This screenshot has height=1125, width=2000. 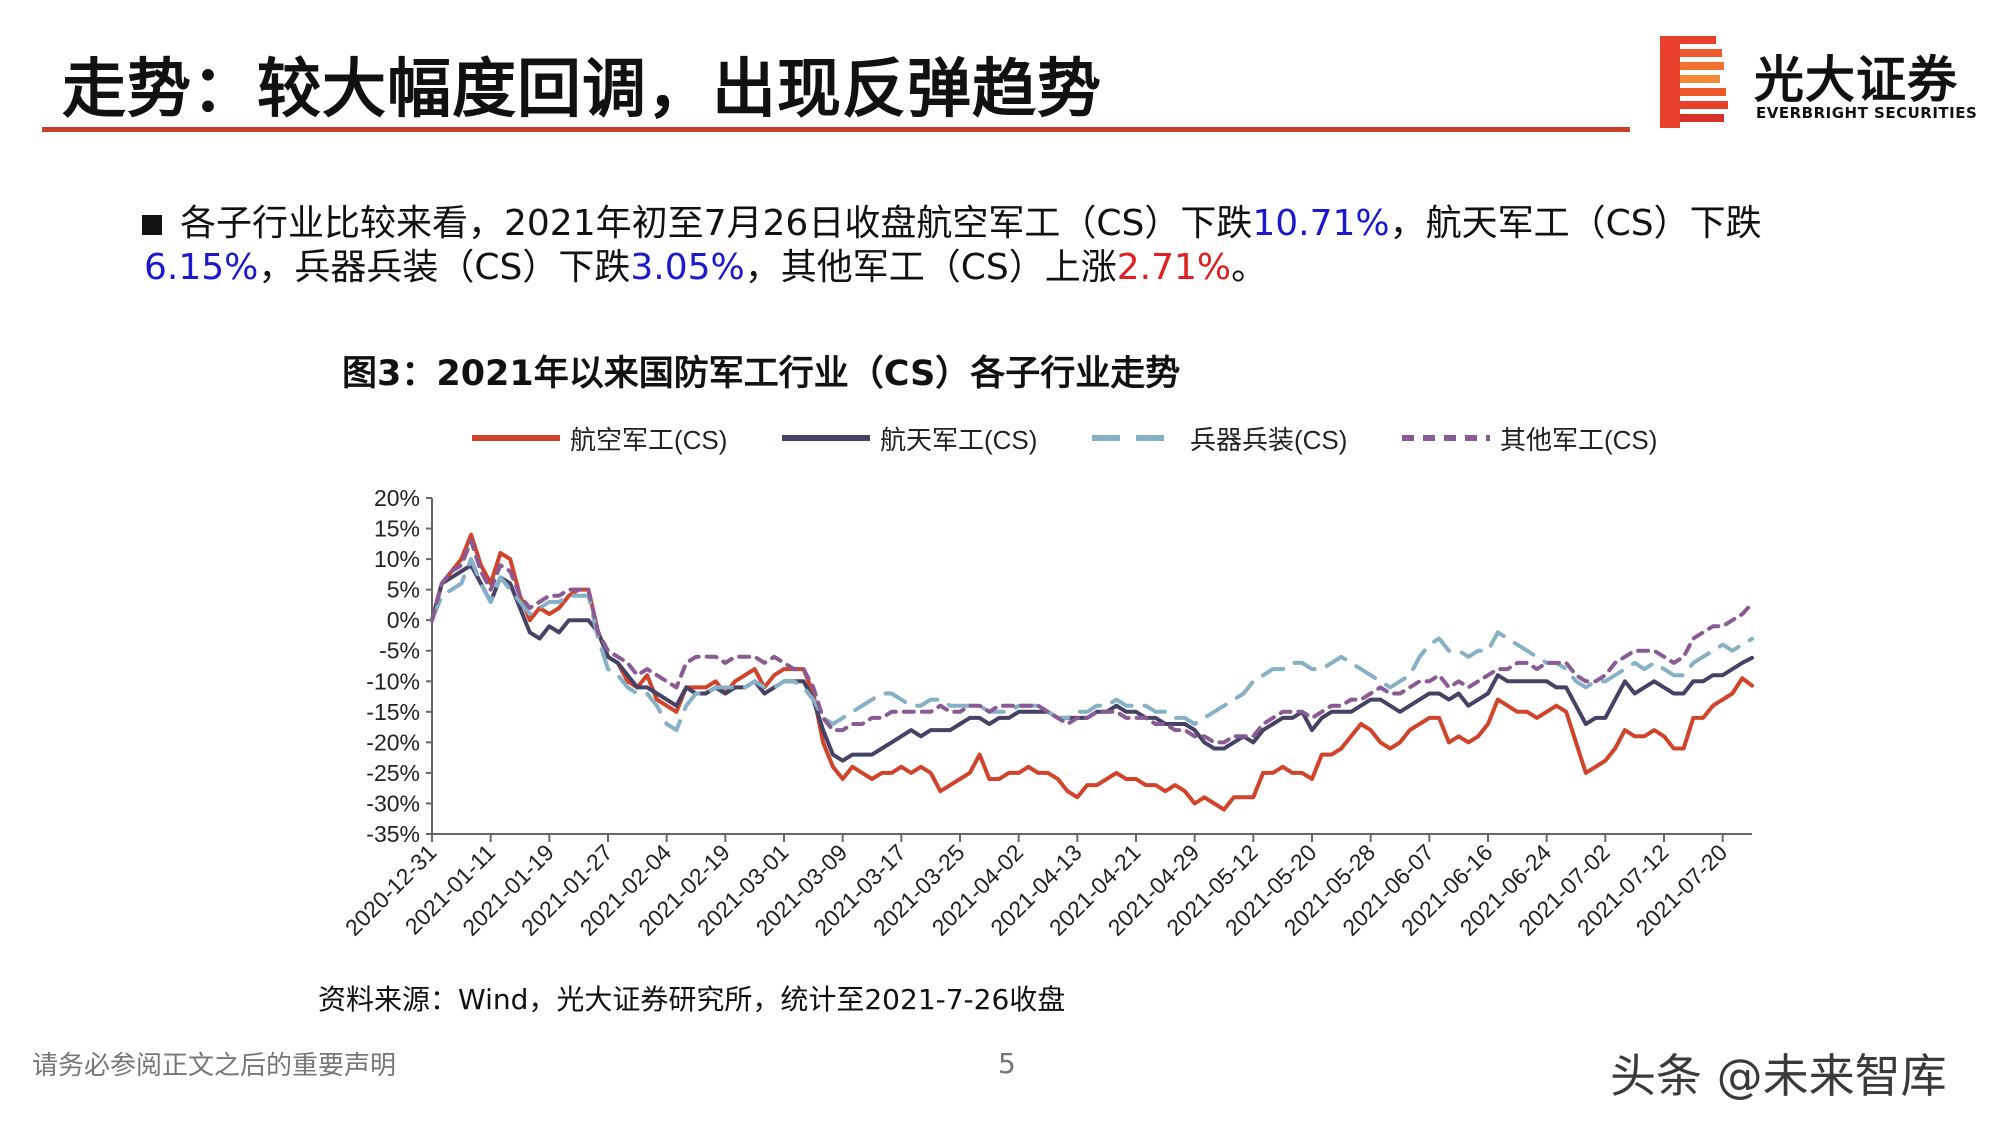 What do you see at coordinates (403, 620) in the screenshot?
I see `y-tick-label: 0%` at bounding box center [403, 620].